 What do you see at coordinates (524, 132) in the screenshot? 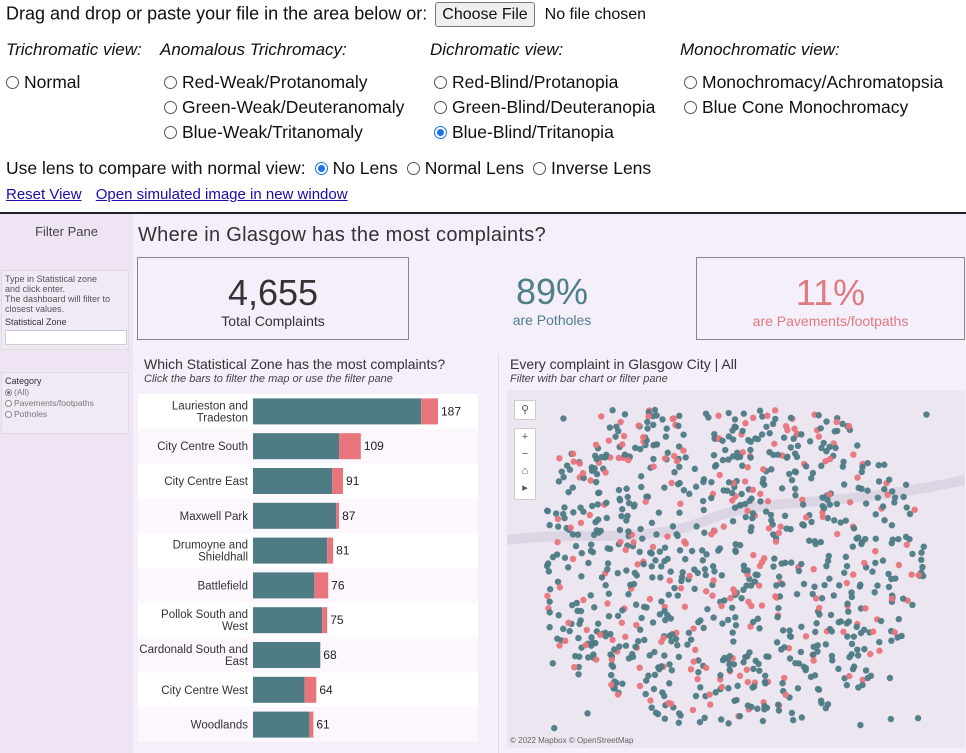
I see `view-option: Blue-Blind/Tritanopia` at bounding box center [524, 132].